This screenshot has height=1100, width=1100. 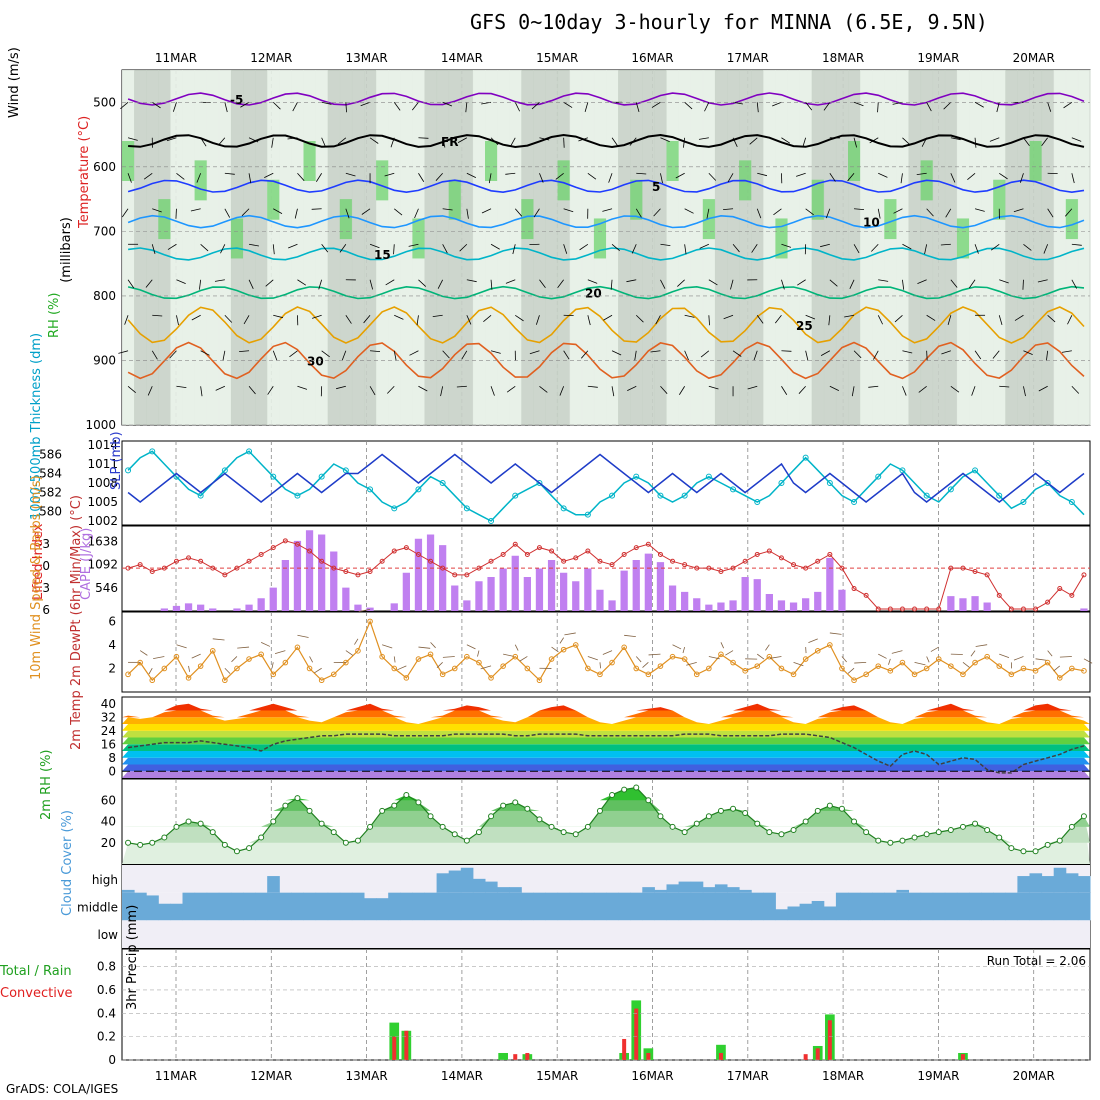 What do you see at coordinates (606, 141) in the screenshot?
I see `isotherm-FR` at bounding box center [606, 141].